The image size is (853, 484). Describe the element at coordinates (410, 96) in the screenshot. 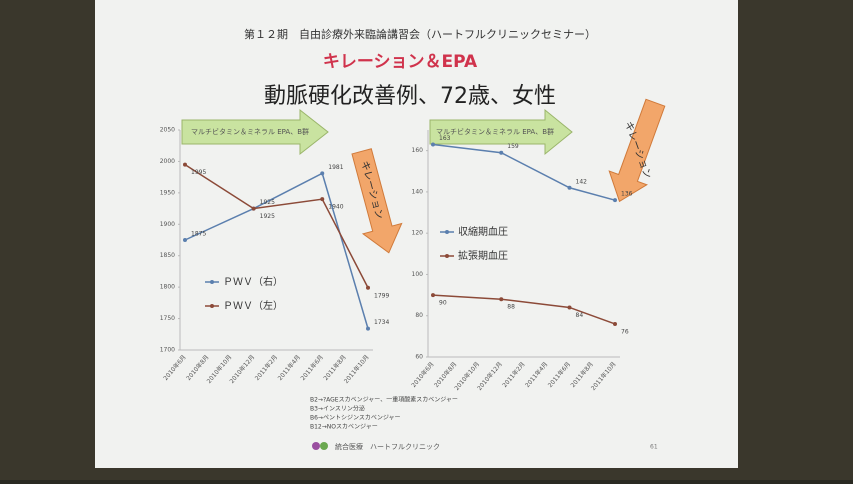

I see `subtitle: 動脈硬化改善例、72歳、女性` at that location.